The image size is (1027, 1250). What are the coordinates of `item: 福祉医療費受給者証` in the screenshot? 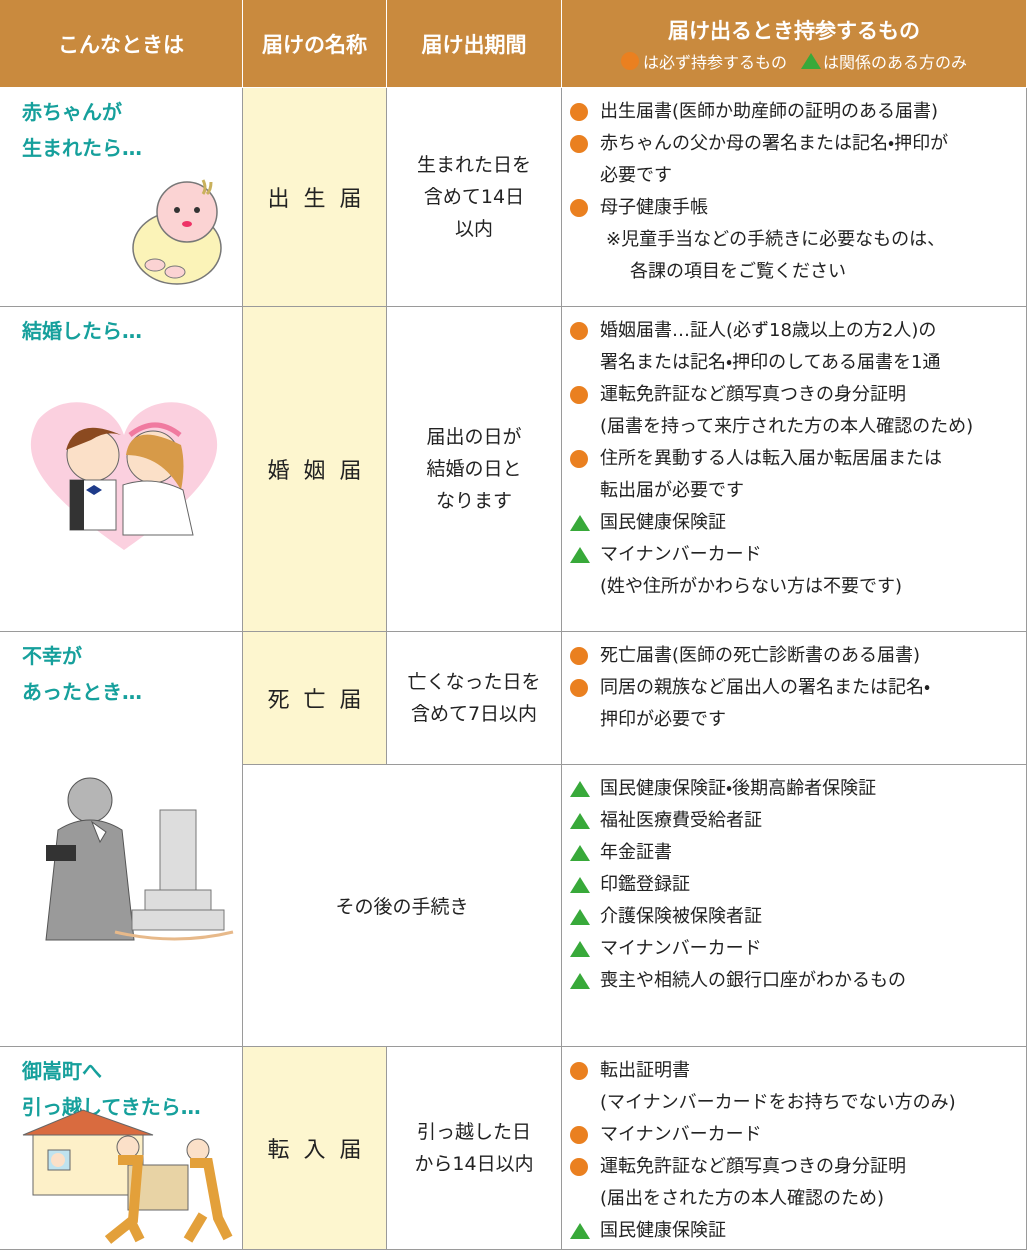 It's located at (795, 821).